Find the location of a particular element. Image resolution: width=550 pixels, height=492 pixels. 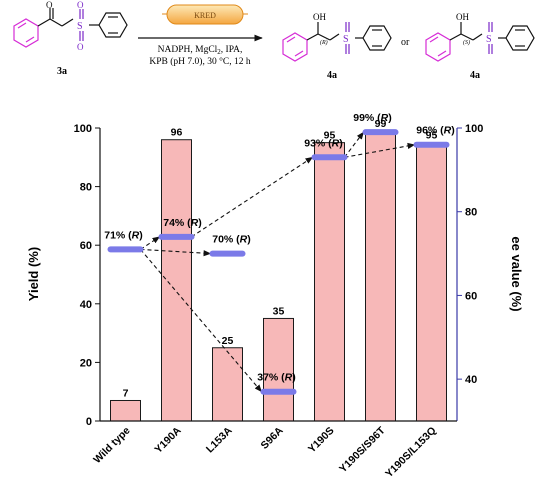

ee-label-value: 99% ( is located at coordinates (367, 118).